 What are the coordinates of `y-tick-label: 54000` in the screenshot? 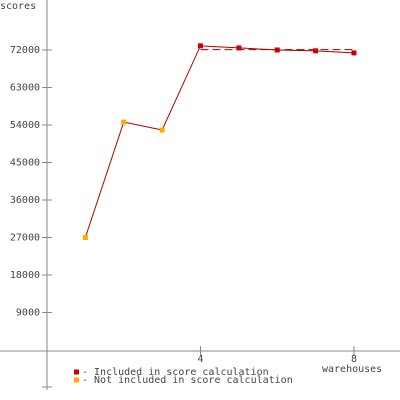 It's located at (25, 125).